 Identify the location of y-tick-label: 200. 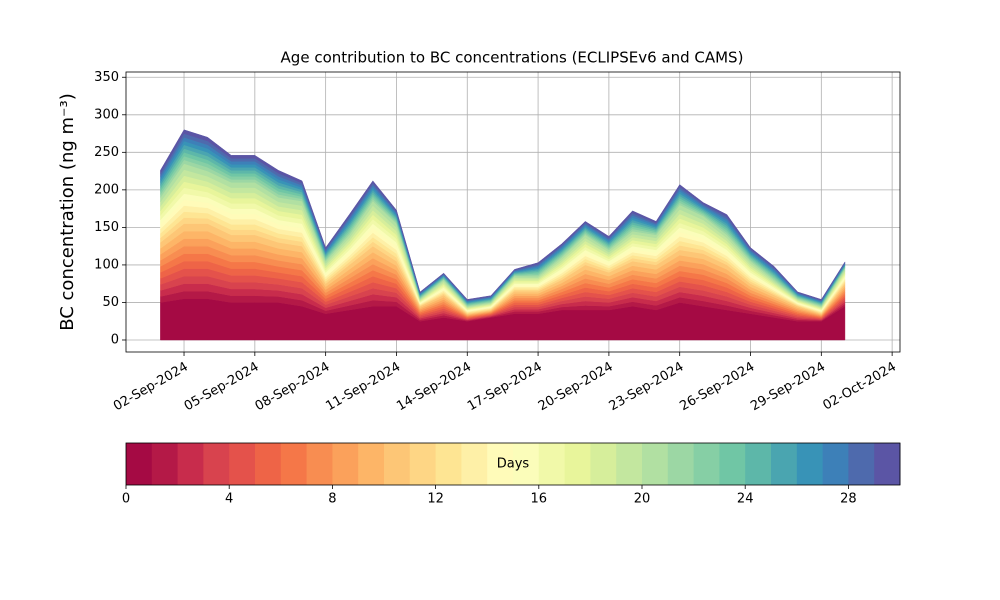
(106, 189).